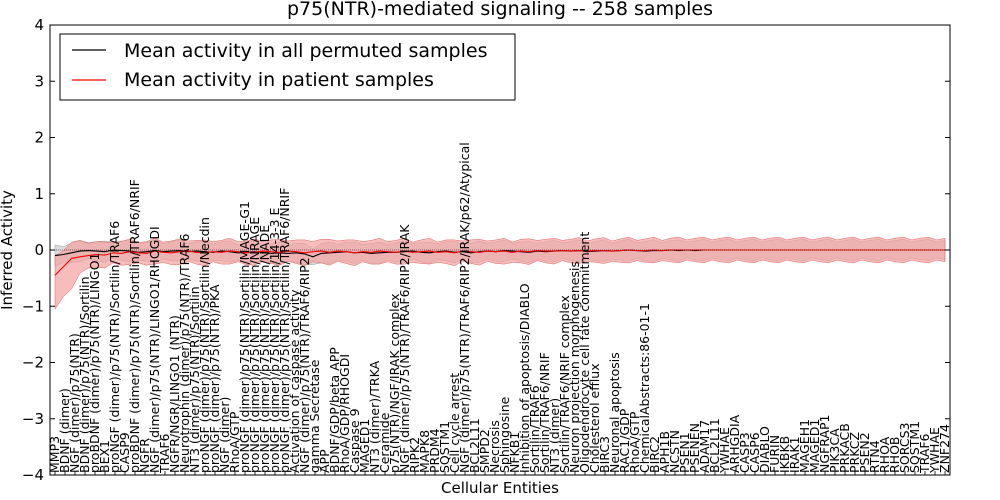  What do you see at coordinates (64, 430) in the screenshot?
I see `category-label: BDNF (dimer)` at bounding box center [64, 430].